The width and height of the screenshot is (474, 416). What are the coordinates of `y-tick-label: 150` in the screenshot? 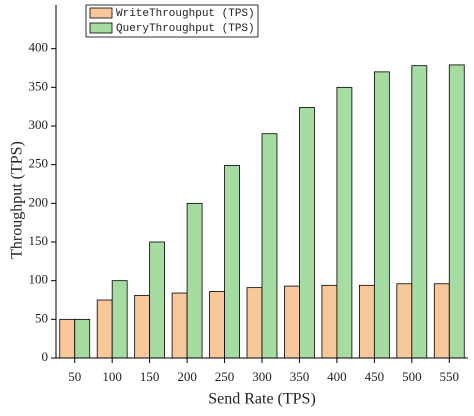 It's located at (39, 240).